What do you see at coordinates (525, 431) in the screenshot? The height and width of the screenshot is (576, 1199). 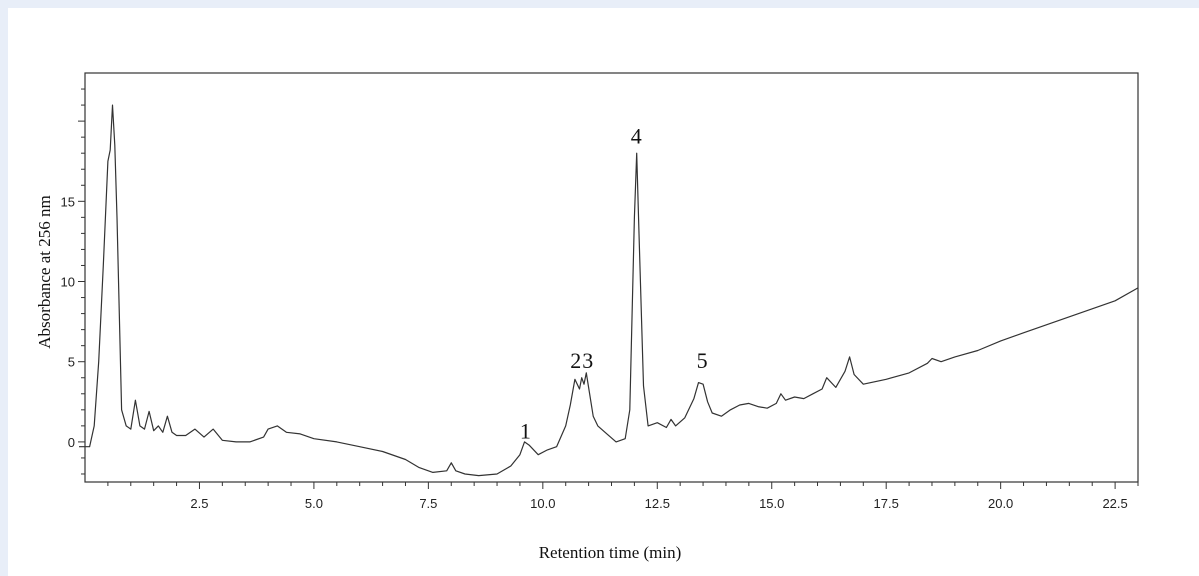 I see `peak-label: 1` at bounding box center [525, 431].